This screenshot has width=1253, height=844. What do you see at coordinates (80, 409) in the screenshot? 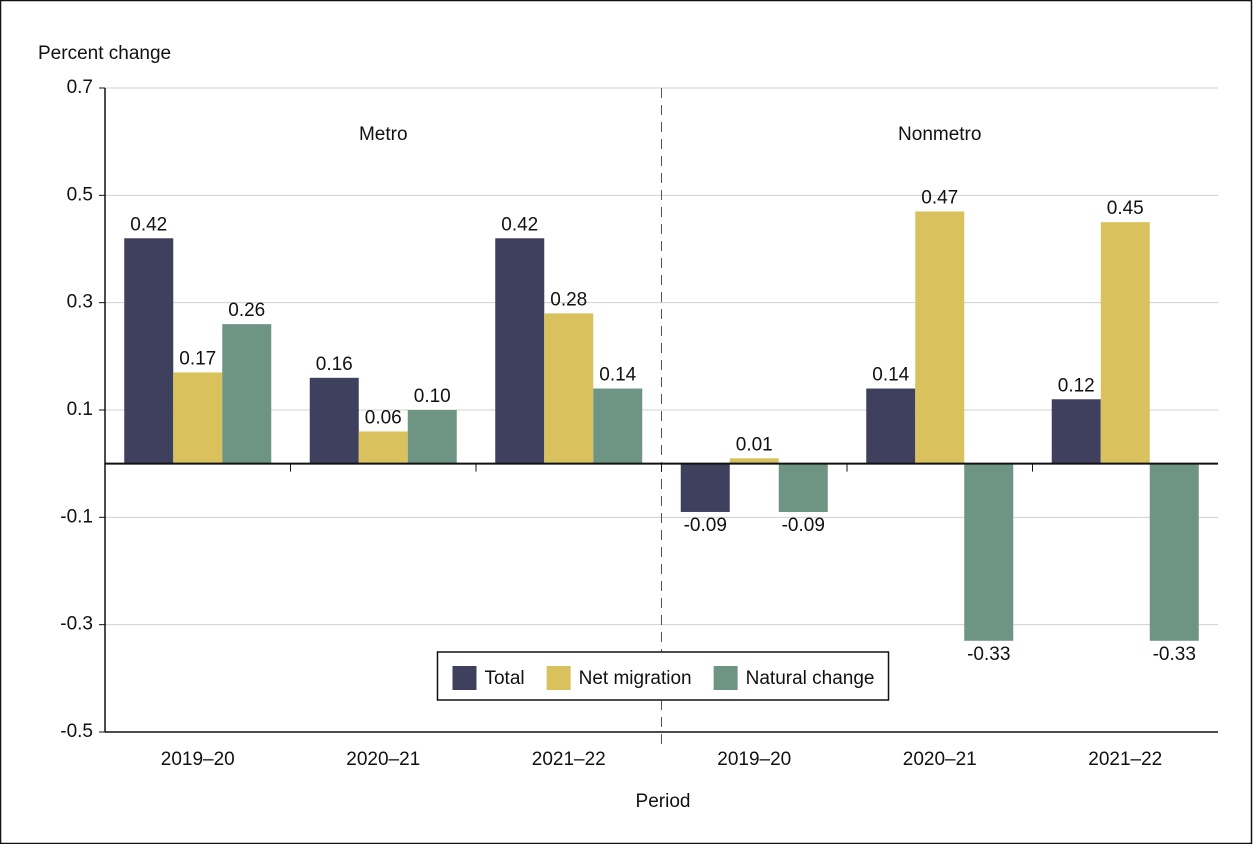
I see `y-tick-label: 0.1` at bounding box center [80, 409].